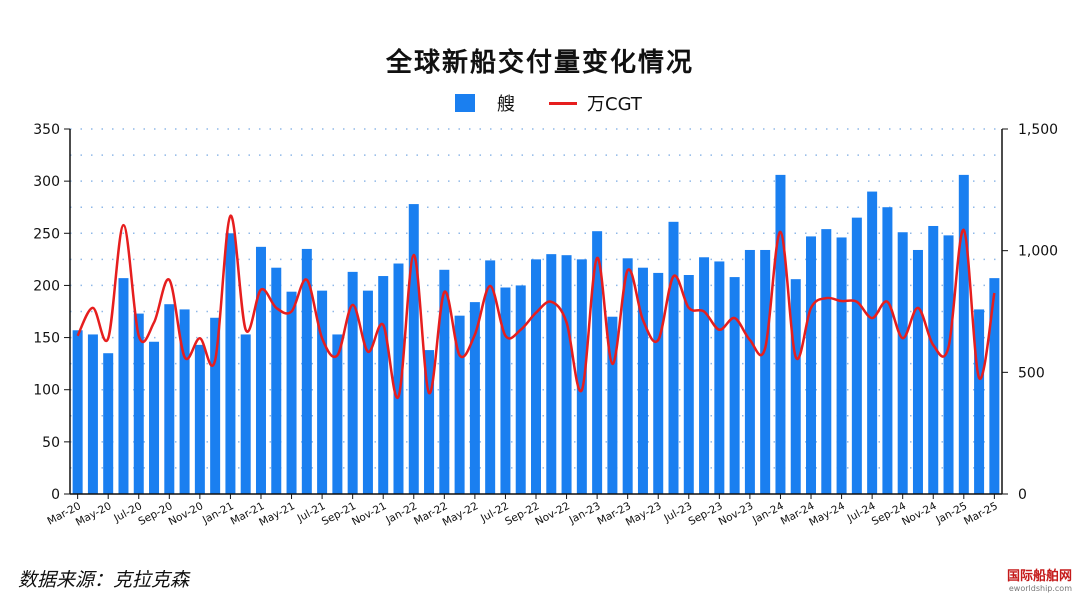 The height and width of the screenshot is (597, 1080). Describe the element at coordinates (46, 130) in the screenshot. I see `y-left-tick-label: 350` at that location.